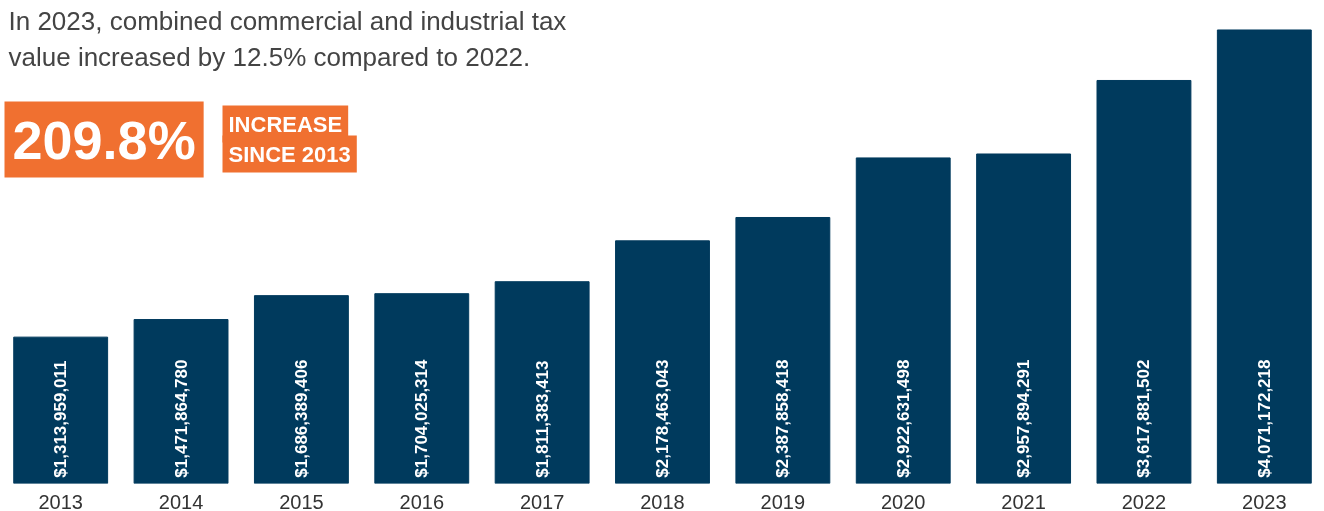  I want to click on data-label: $1,313,959,011, so click(61, 419).